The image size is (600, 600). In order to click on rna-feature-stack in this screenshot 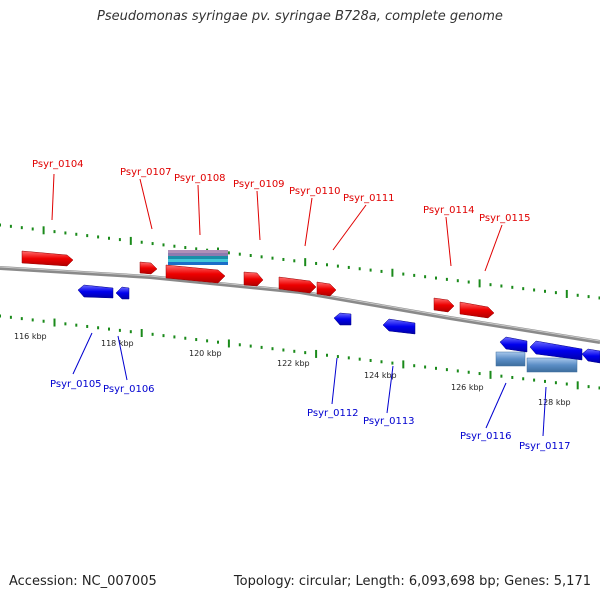, I will do `click(198, 257)`.